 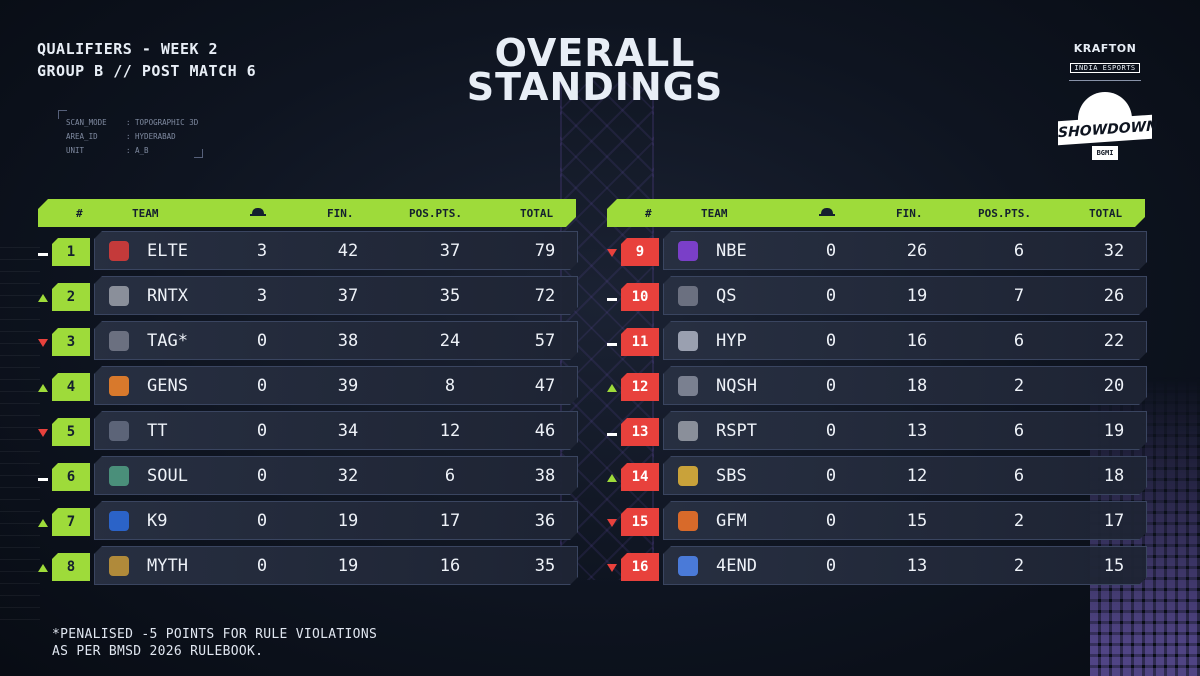 I want to click on table-row: 6 SOUL 0 32 6 38, so click(x=307, y=474).